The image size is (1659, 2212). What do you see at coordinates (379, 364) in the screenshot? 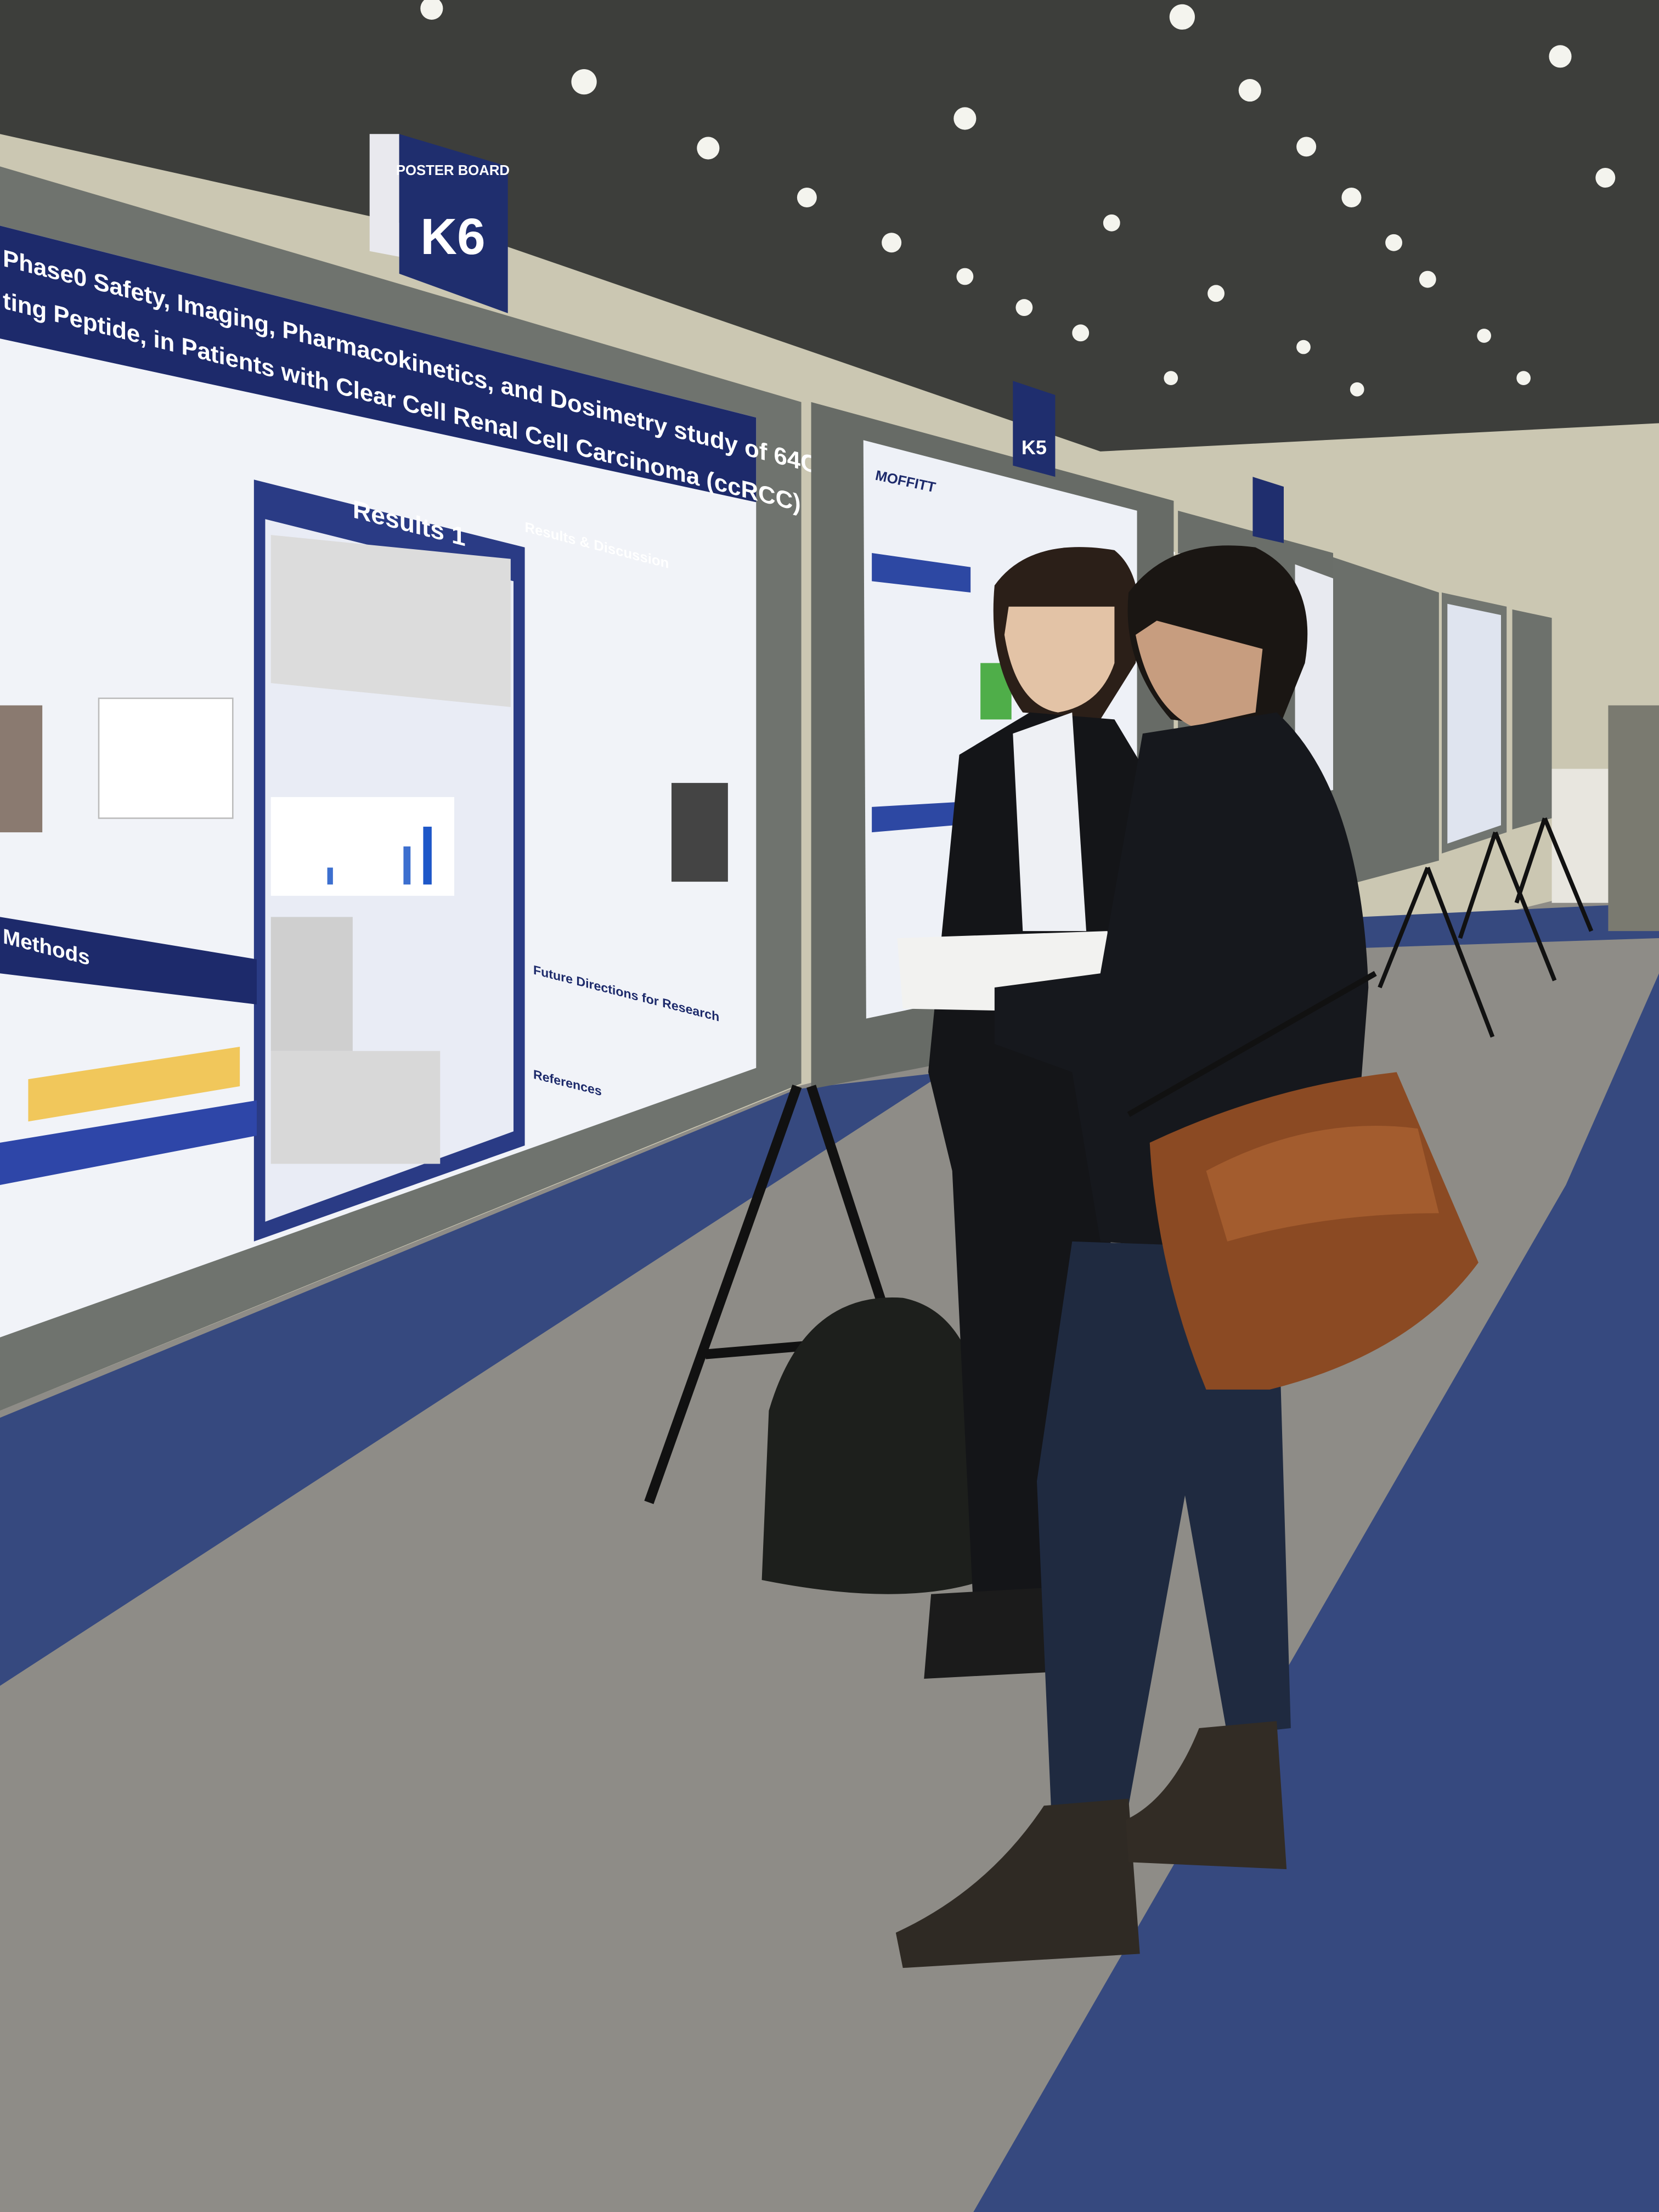
I see `poster-title-band` at bounding box center [379, 364].